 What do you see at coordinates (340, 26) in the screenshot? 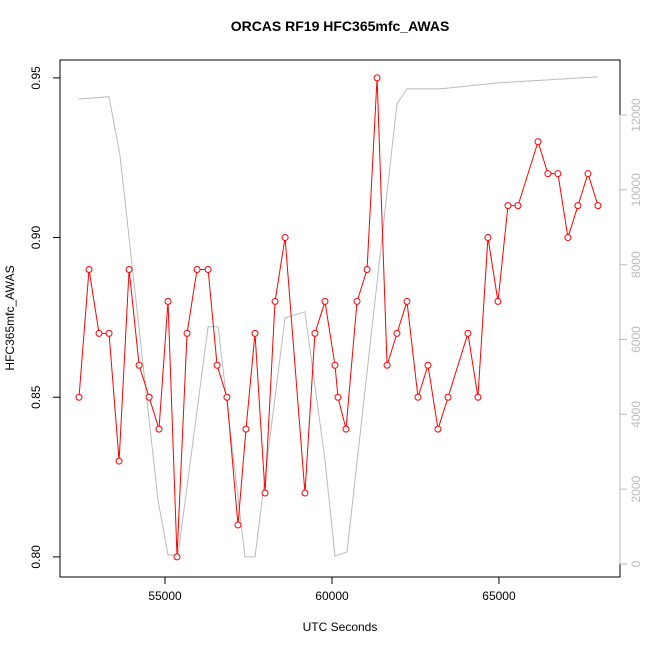
I see `chart-title: ORCAS RF19 HFC365mfc_AWAS` at bounding box center [340, 26].